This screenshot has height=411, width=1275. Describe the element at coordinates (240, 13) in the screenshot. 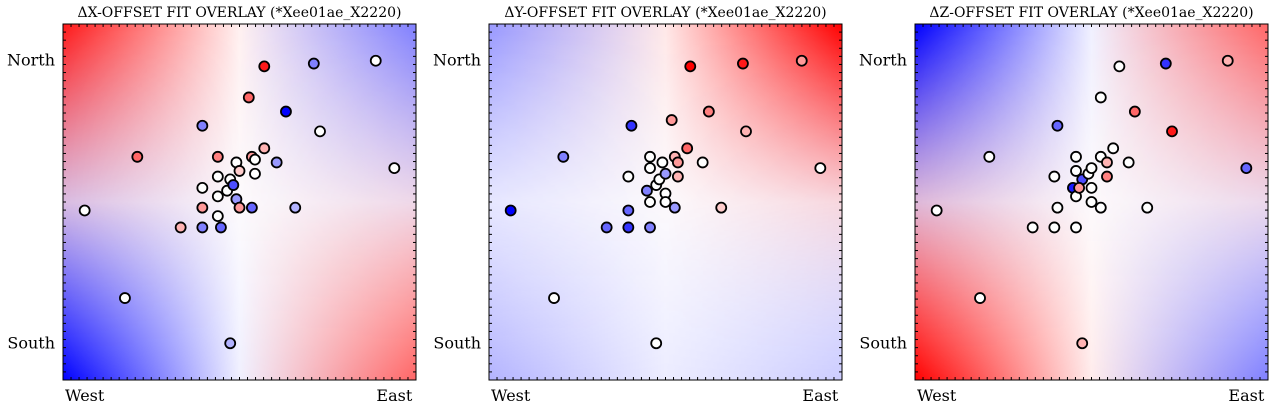

I see `chart-title: ΔX-OFFSET FIT OVERLAY (*Xee01ae_X2220)` at that location.